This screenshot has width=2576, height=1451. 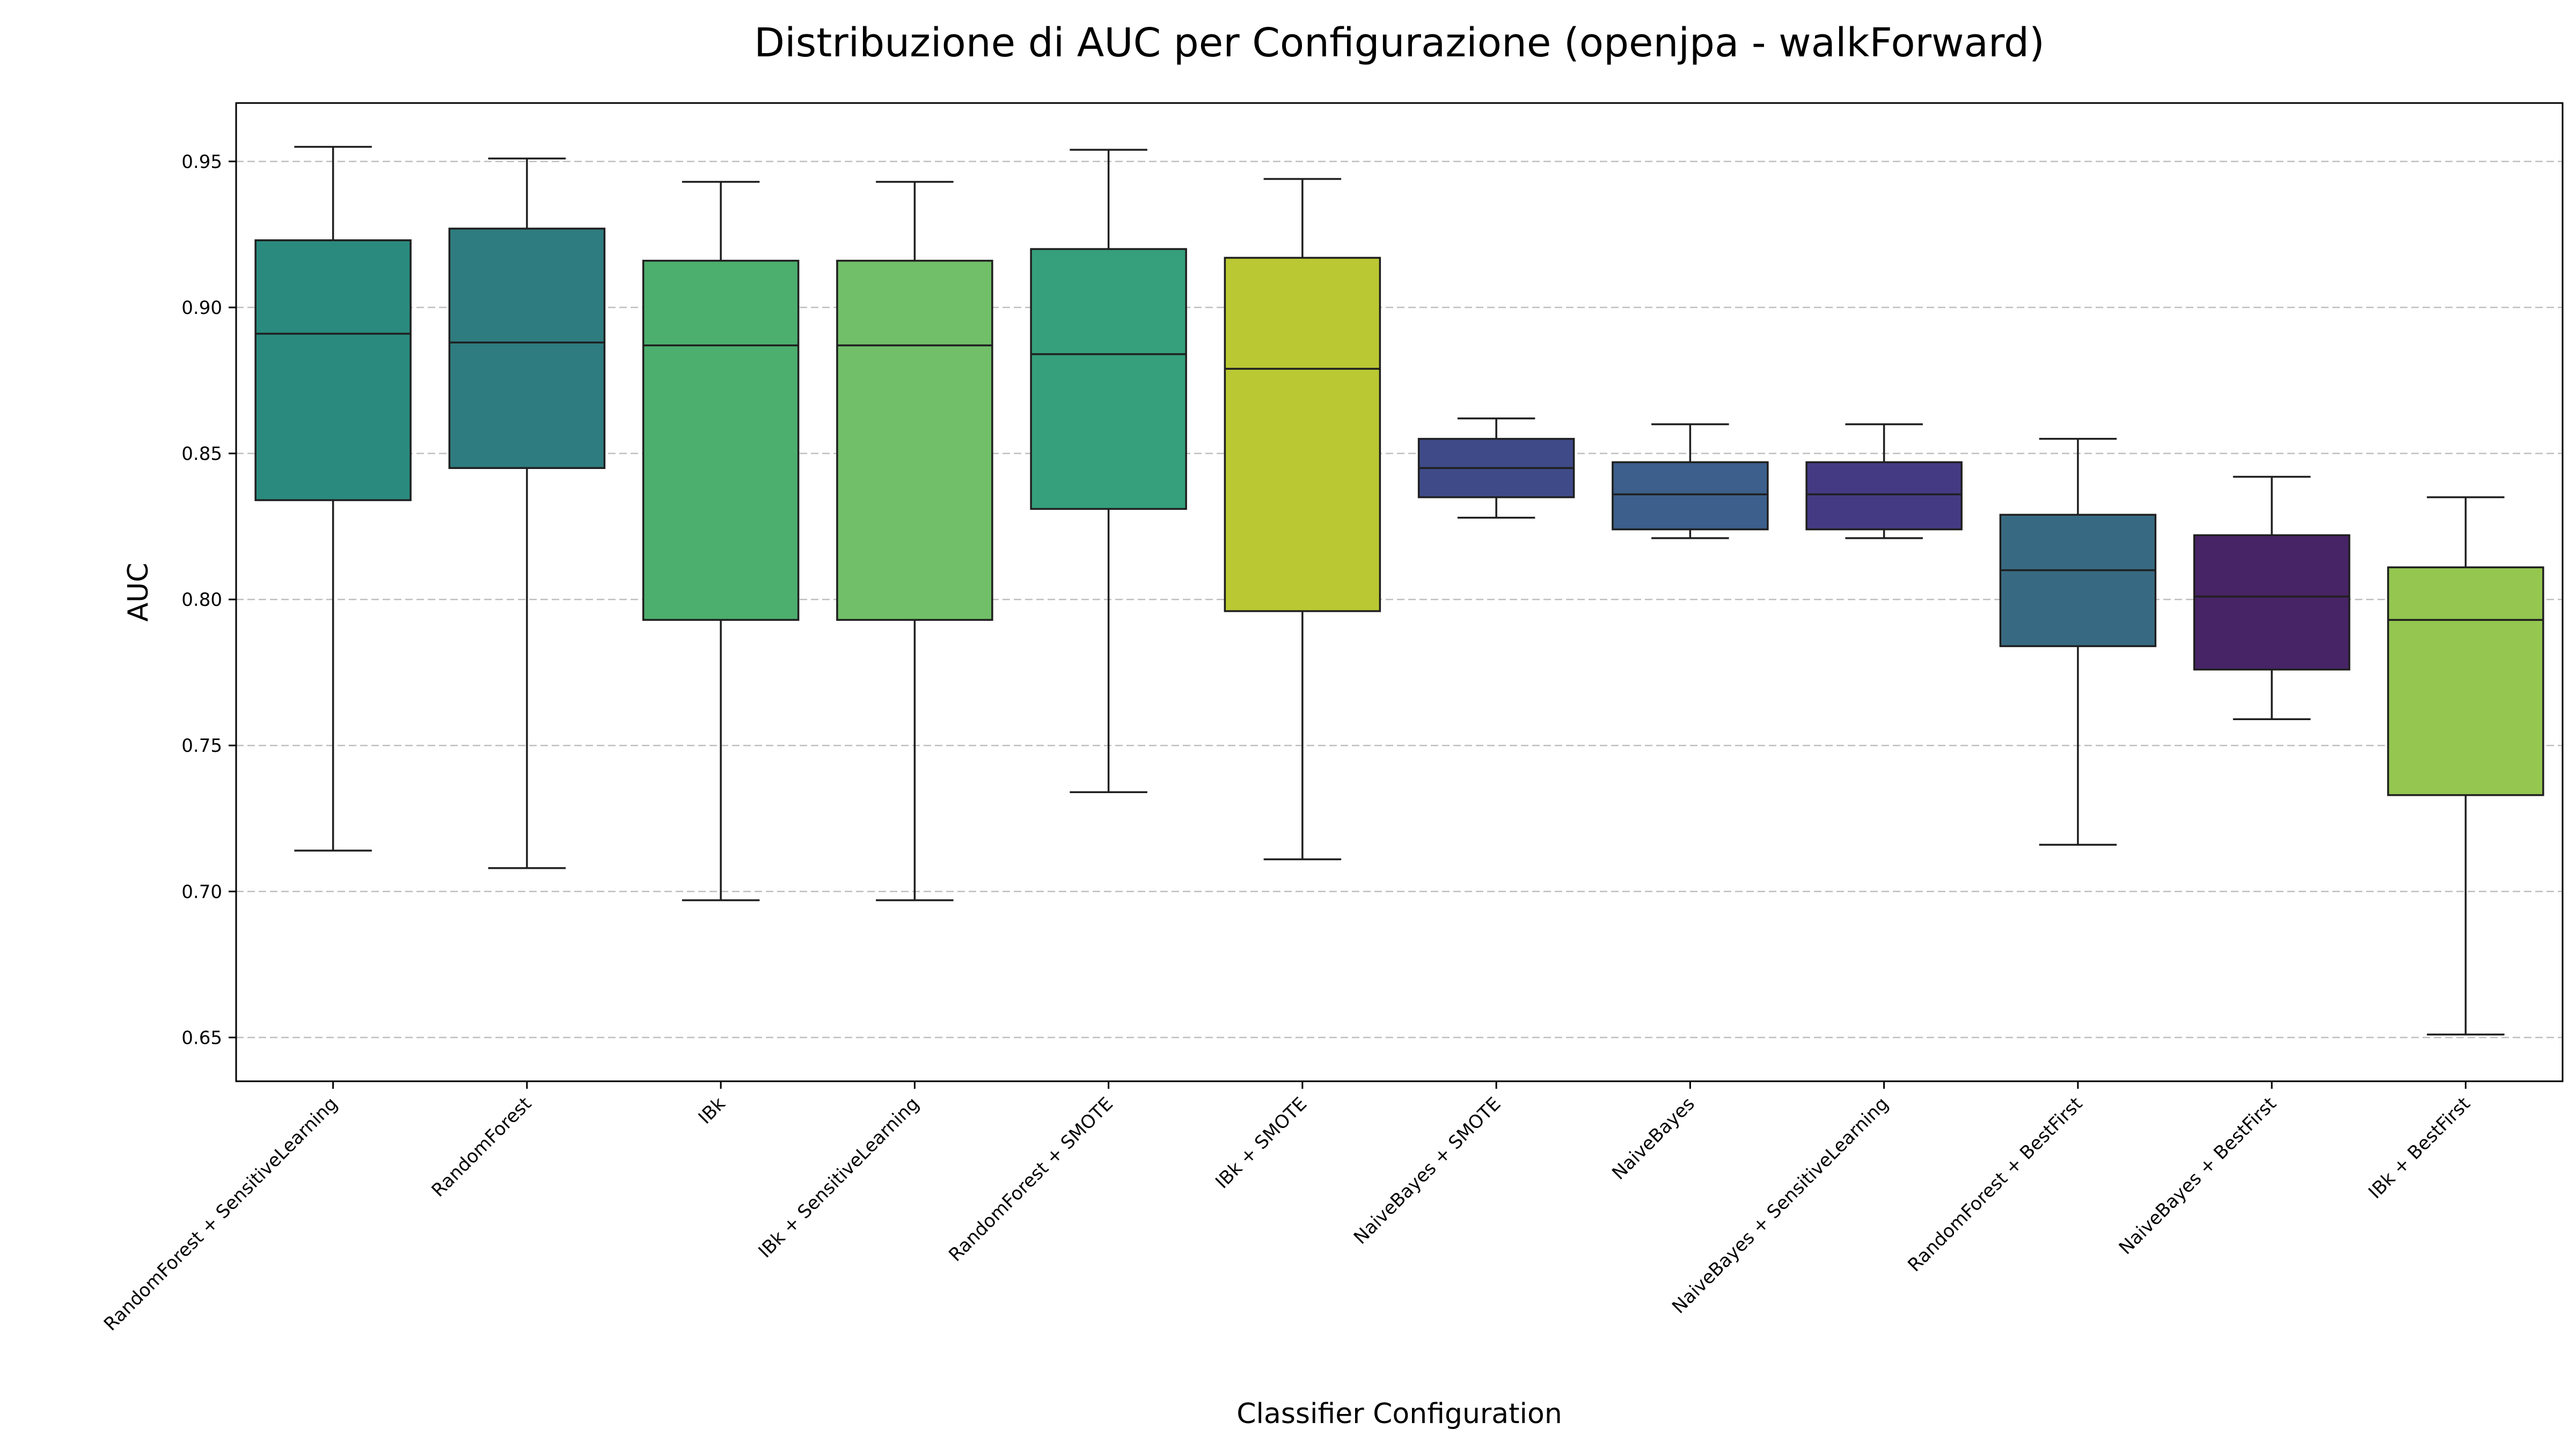 I want to click on y-tick-label: 0.85, so click(x=201, y=454).